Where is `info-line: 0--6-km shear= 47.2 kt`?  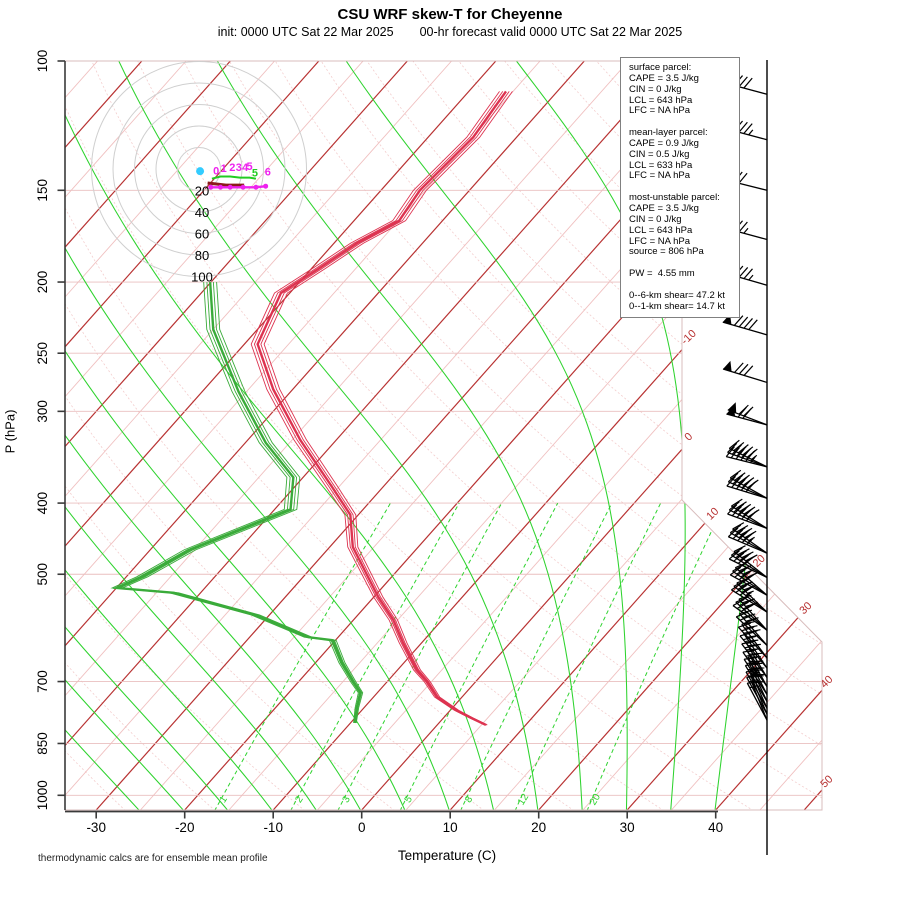 info-line: 0--6-km shear= 47.2 kt is located at coordinates (677, 295).